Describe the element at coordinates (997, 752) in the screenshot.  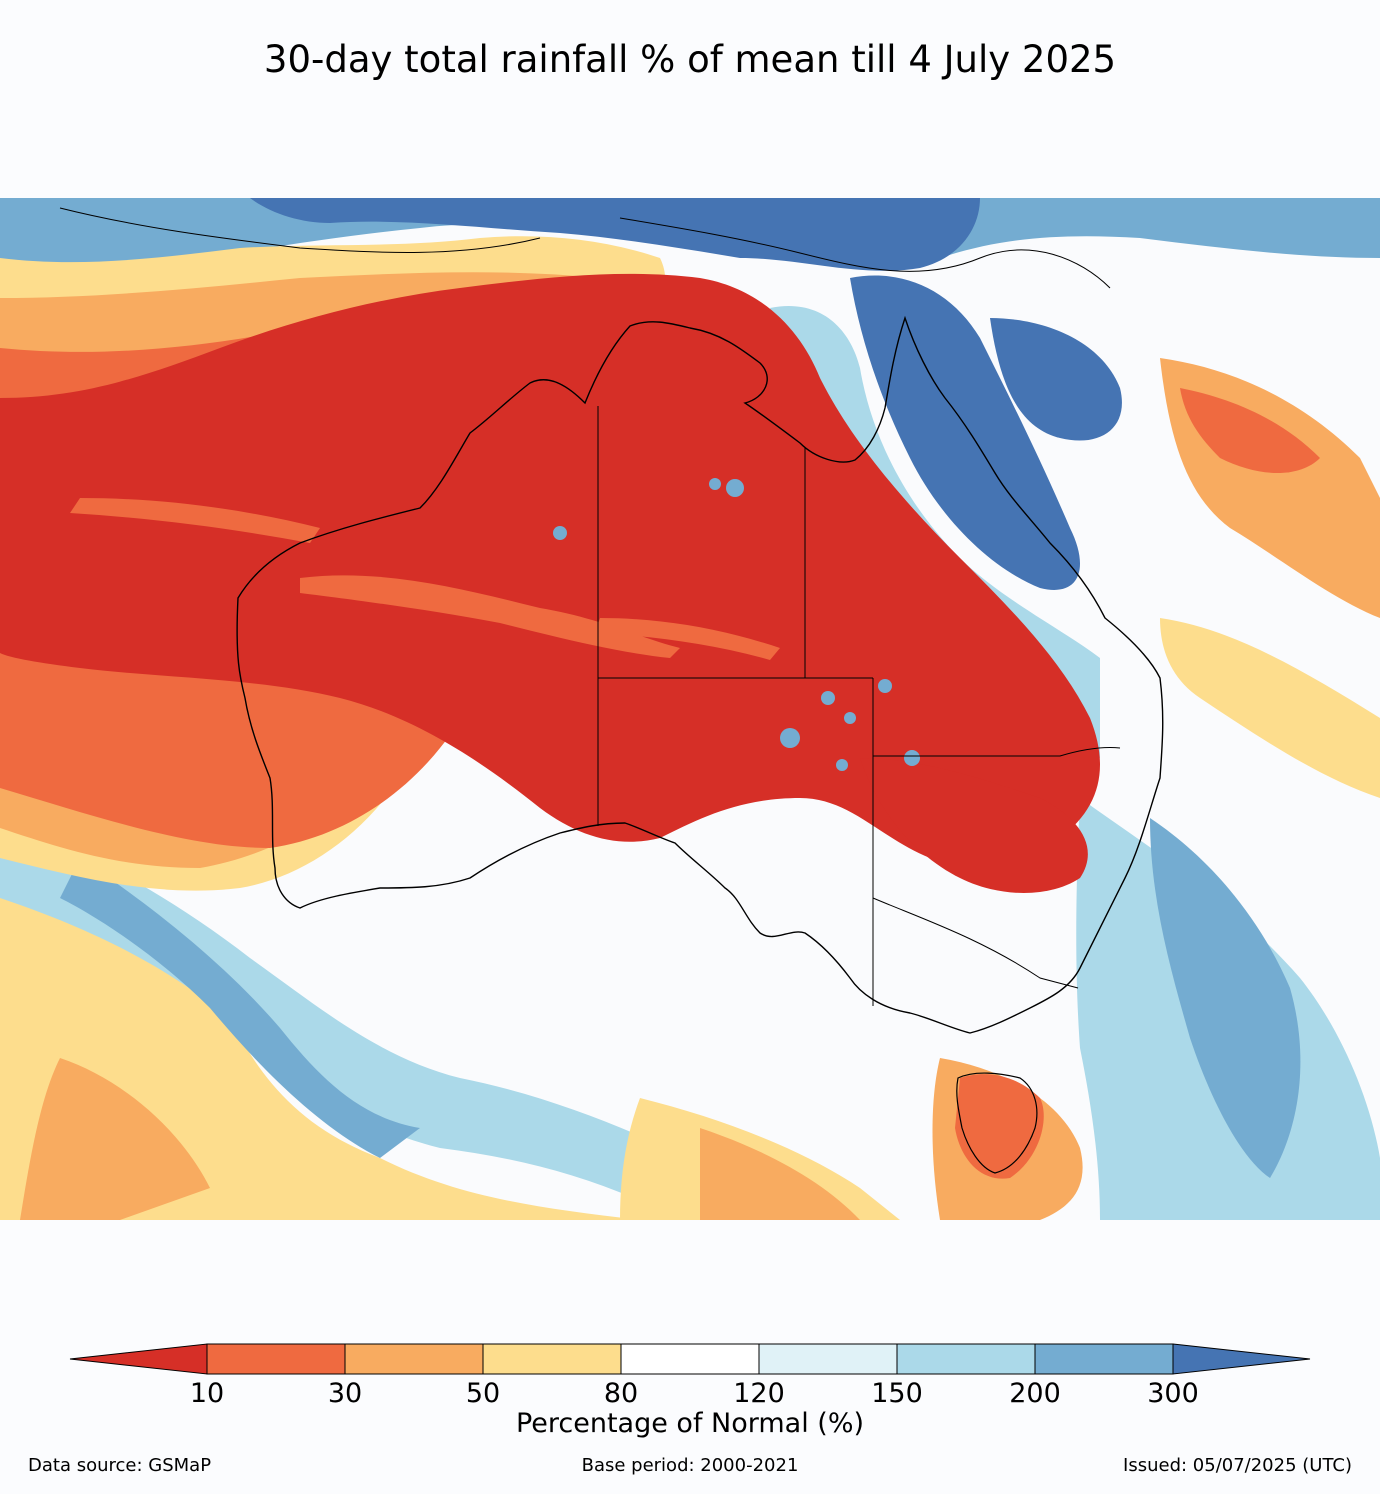
I see `state-border-qld-nsw` at that location.